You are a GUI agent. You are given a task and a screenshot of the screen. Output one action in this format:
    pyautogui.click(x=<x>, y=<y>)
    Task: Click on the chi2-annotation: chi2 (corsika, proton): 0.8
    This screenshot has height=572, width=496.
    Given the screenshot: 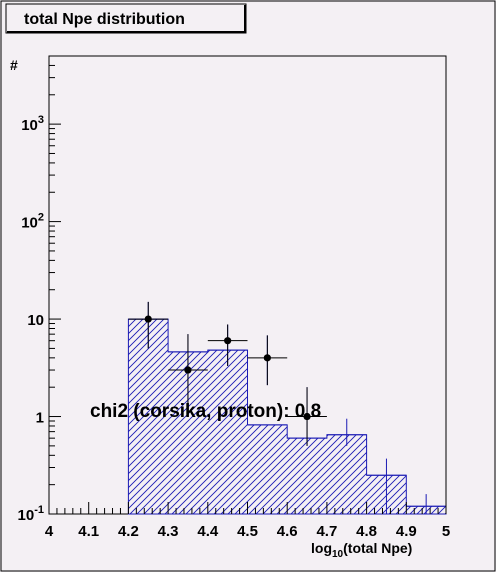 What is the action you would take?
    pyautogui.click(x=205, y=411)
    